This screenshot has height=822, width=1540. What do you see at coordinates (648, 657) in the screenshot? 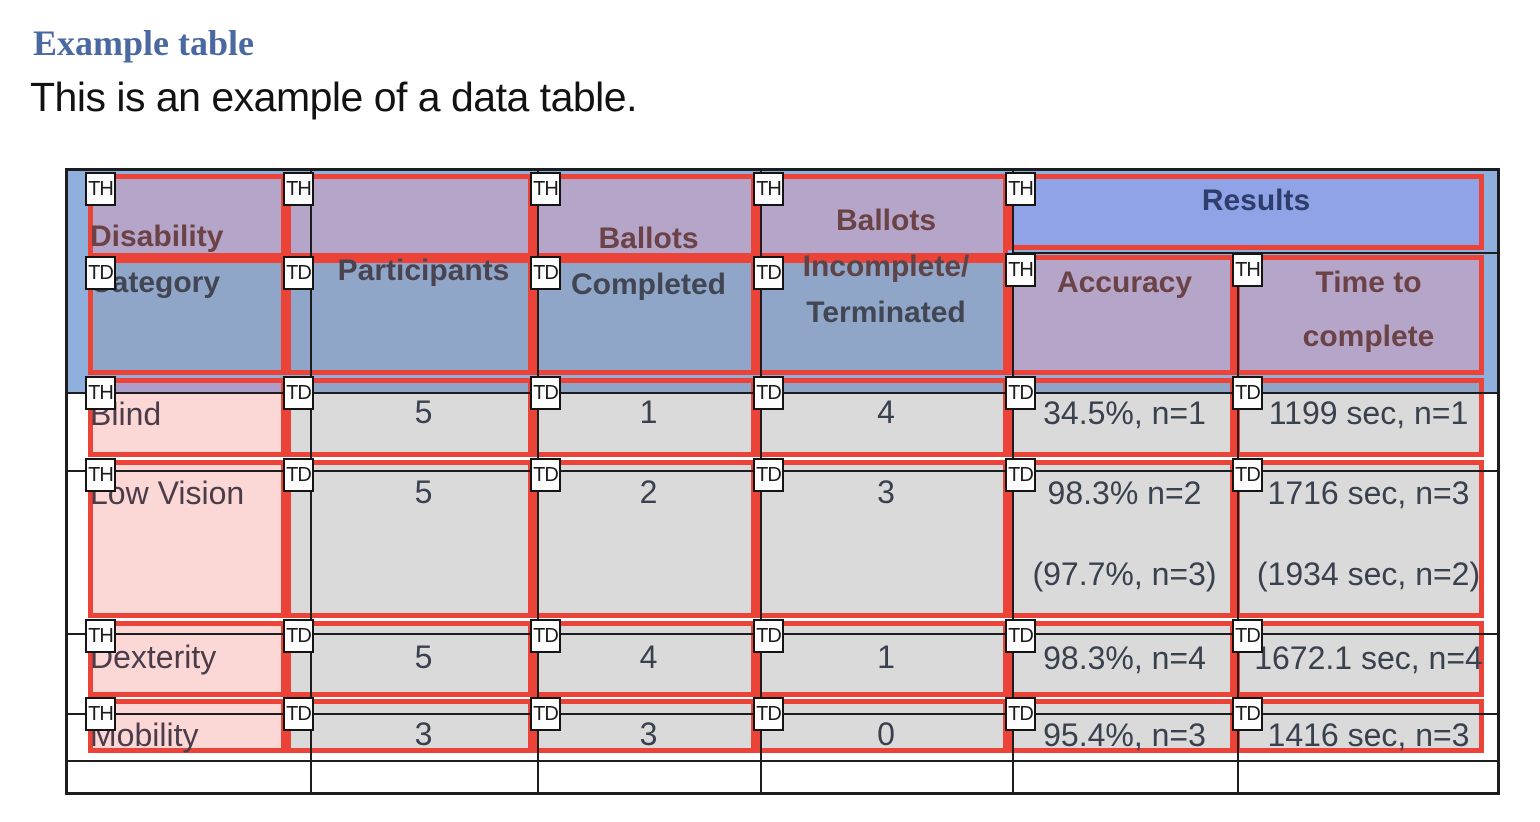
I see `cell-dexterity-completed: 4` at bounding box center [648, 657].